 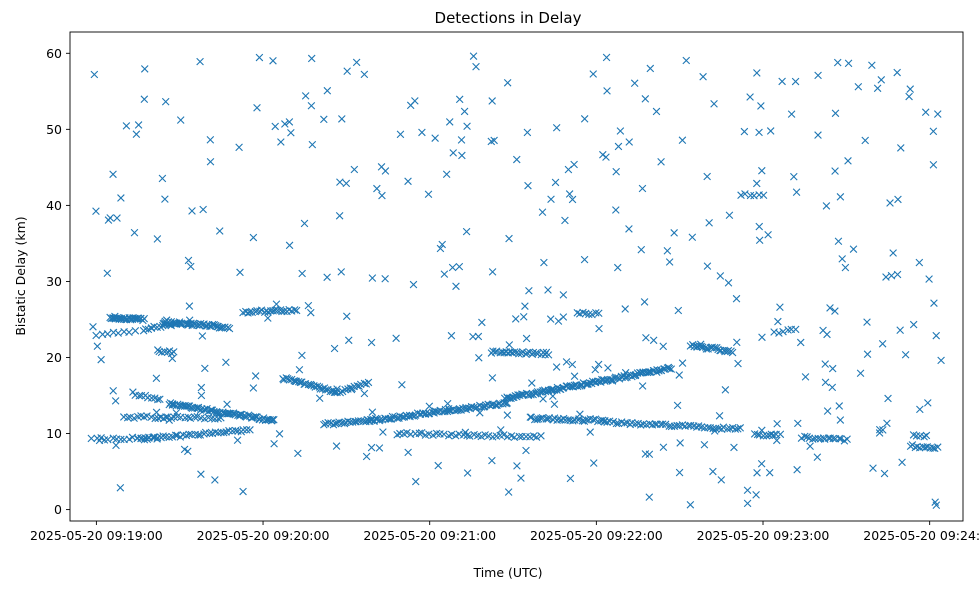 I want to click on y-tick-label: 60, so click(x=54, y=53).